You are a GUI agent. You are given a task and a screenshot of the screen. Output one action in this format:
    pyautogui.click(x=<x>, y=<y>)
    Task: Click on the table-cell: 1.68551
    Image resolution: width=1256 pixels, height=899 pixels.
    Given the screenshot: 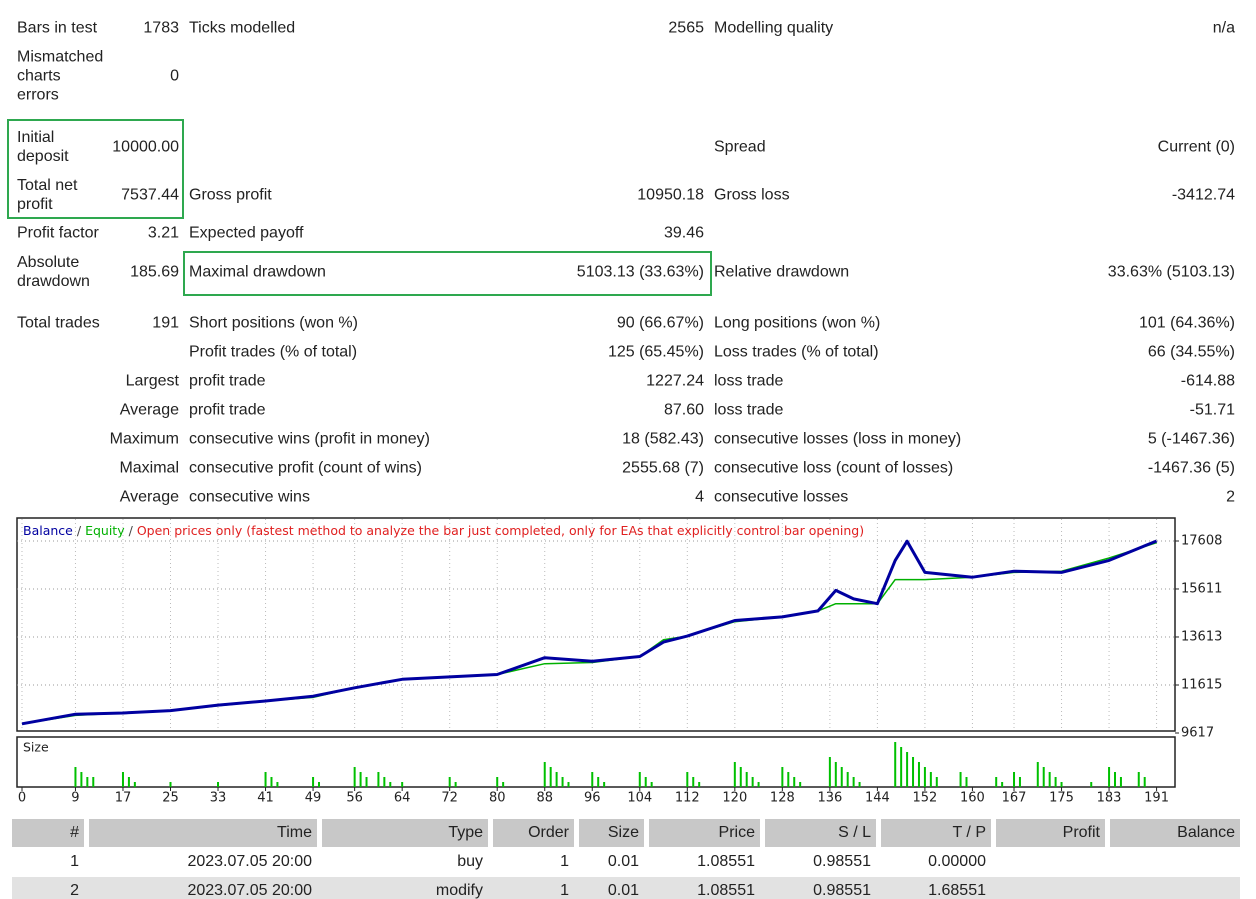 What is the action you would take?
    pyautogui.click(x=957, y=890)
    